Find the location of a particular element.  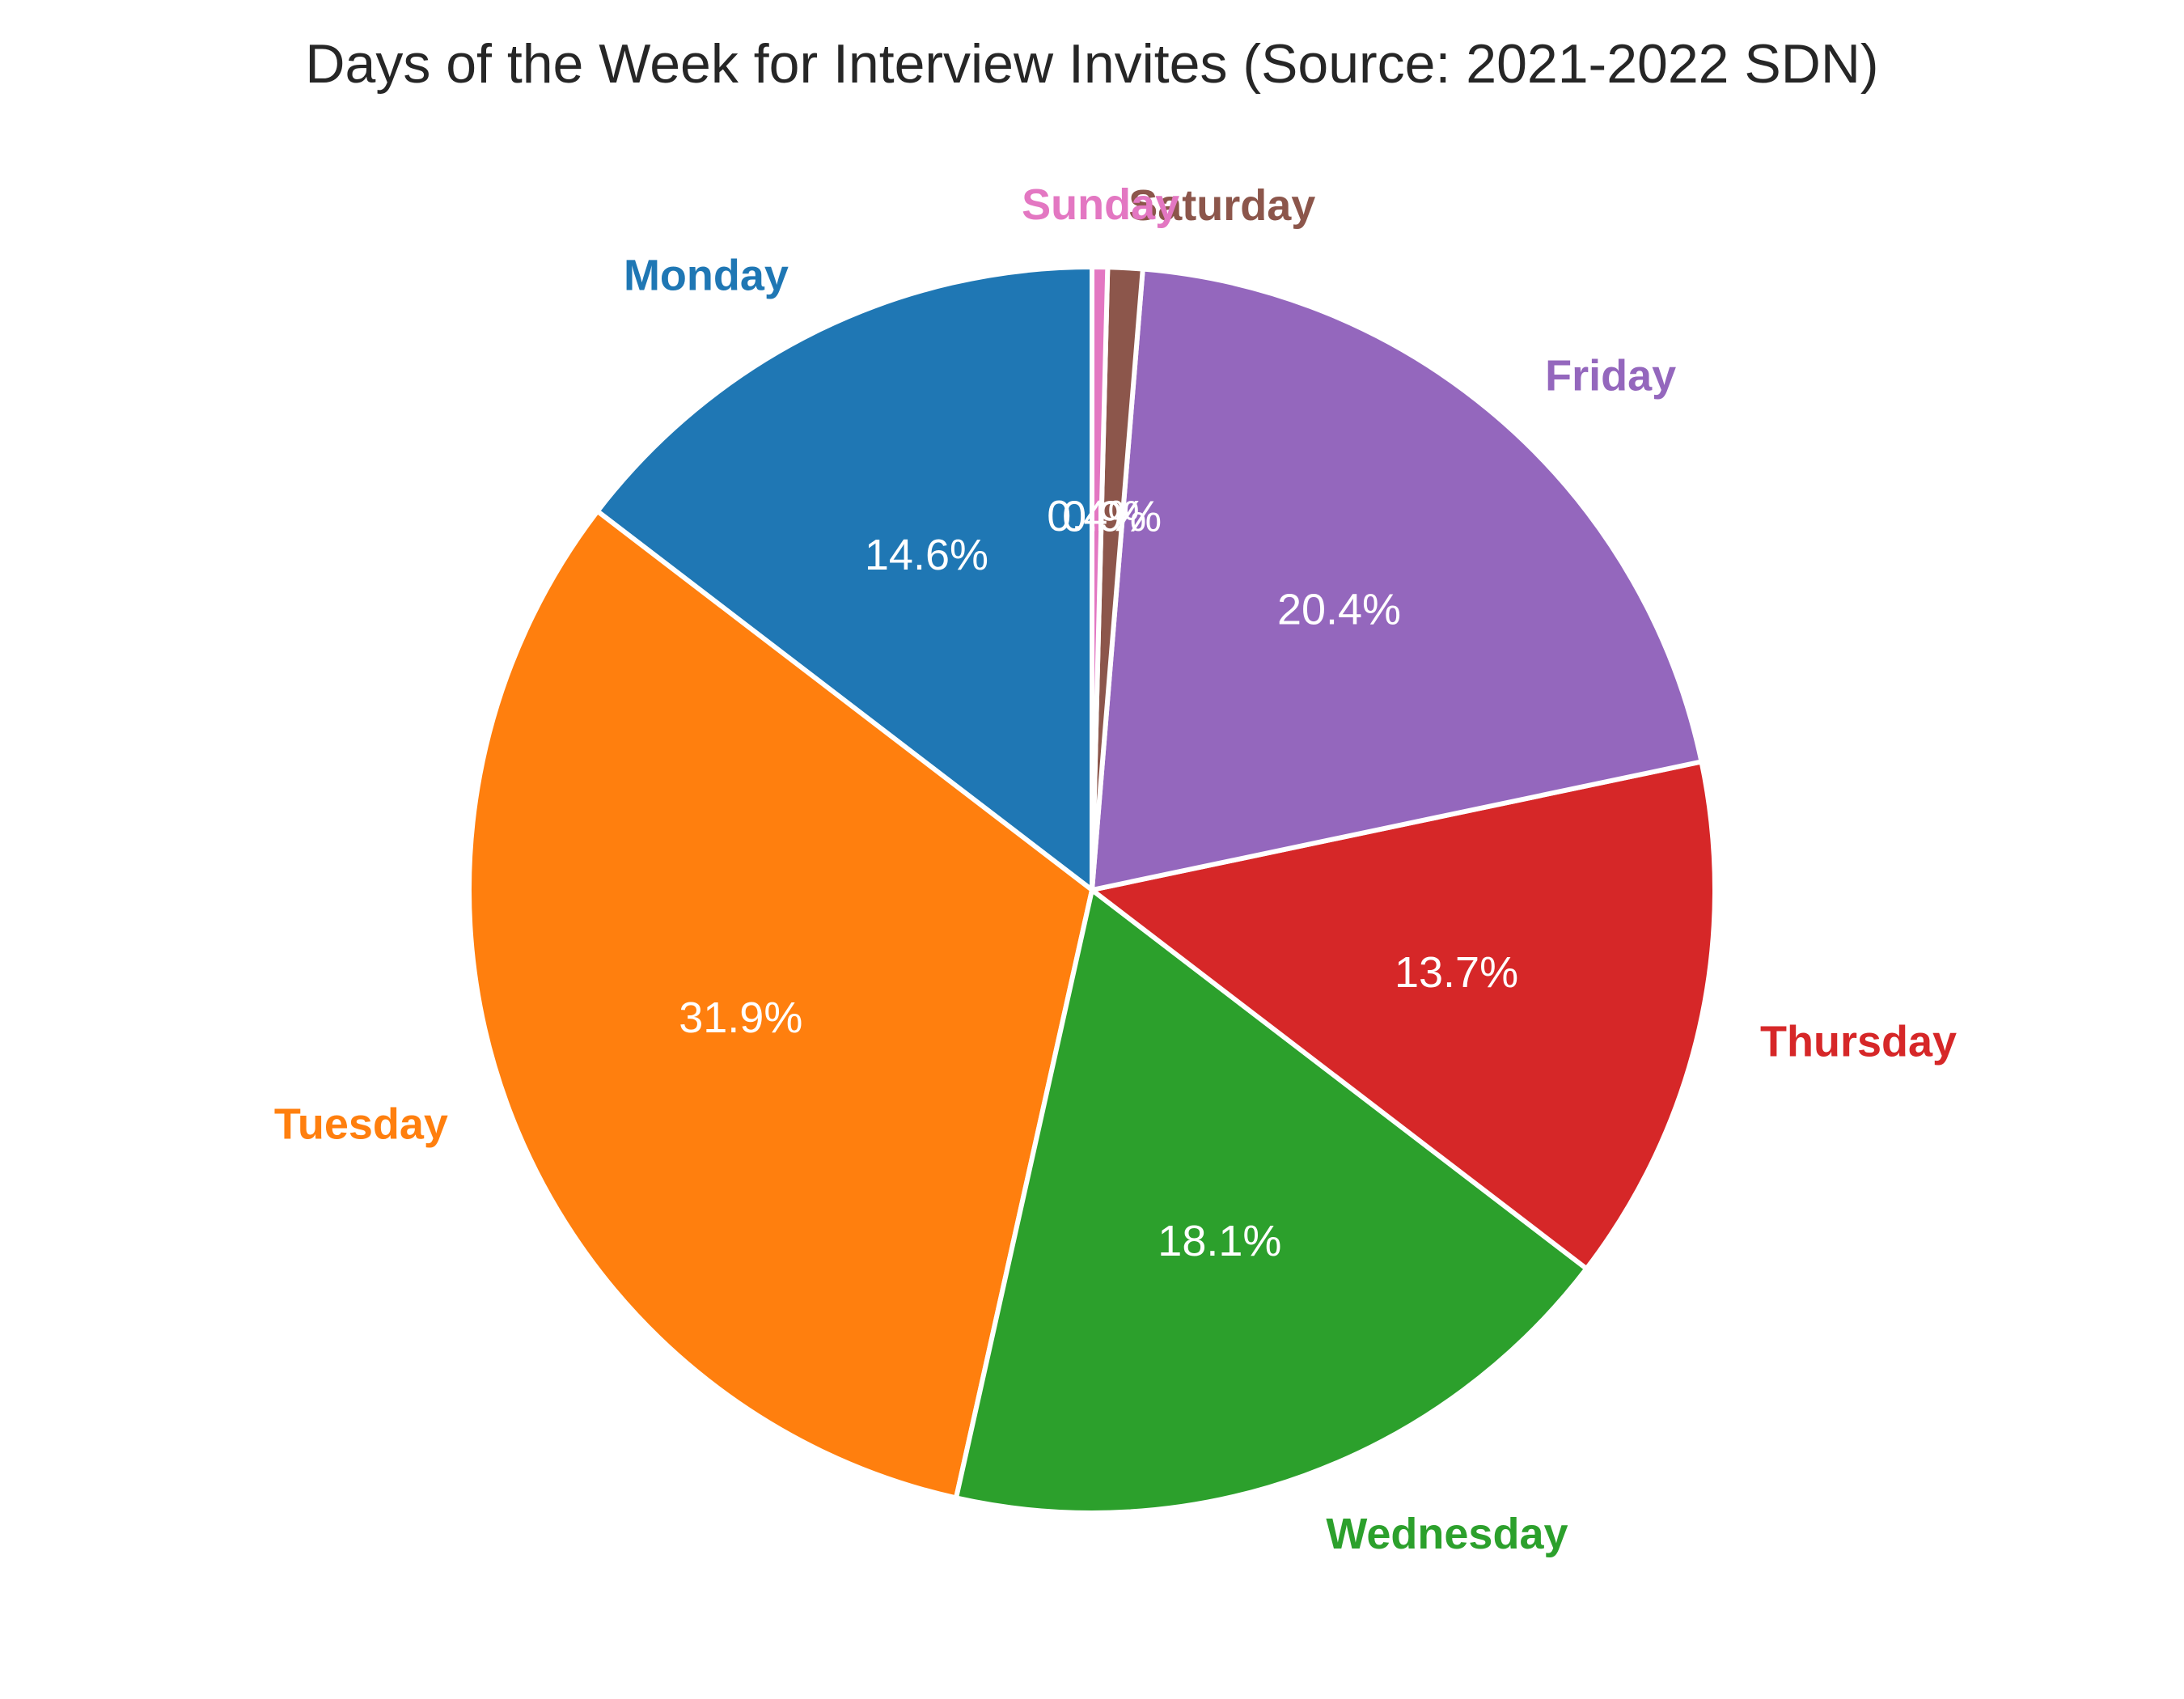

pct-label-monday: 14.6% is located at coordinates (927, 555).